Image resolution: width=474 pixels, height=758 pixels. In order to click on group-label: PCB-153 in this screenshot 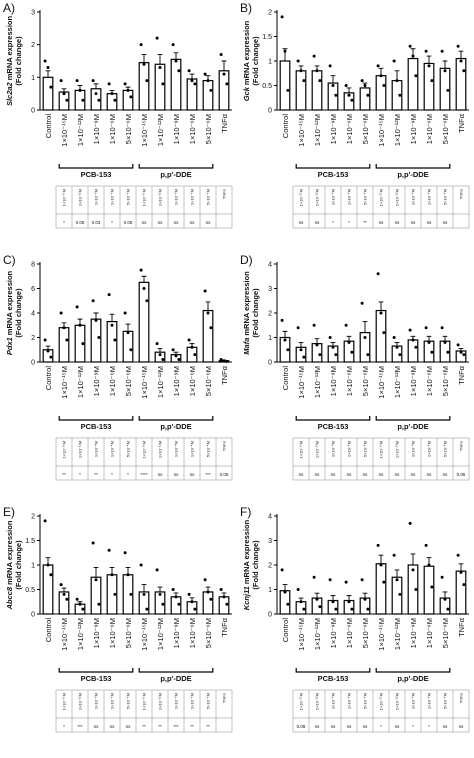, I will do `click(96, 174)`.